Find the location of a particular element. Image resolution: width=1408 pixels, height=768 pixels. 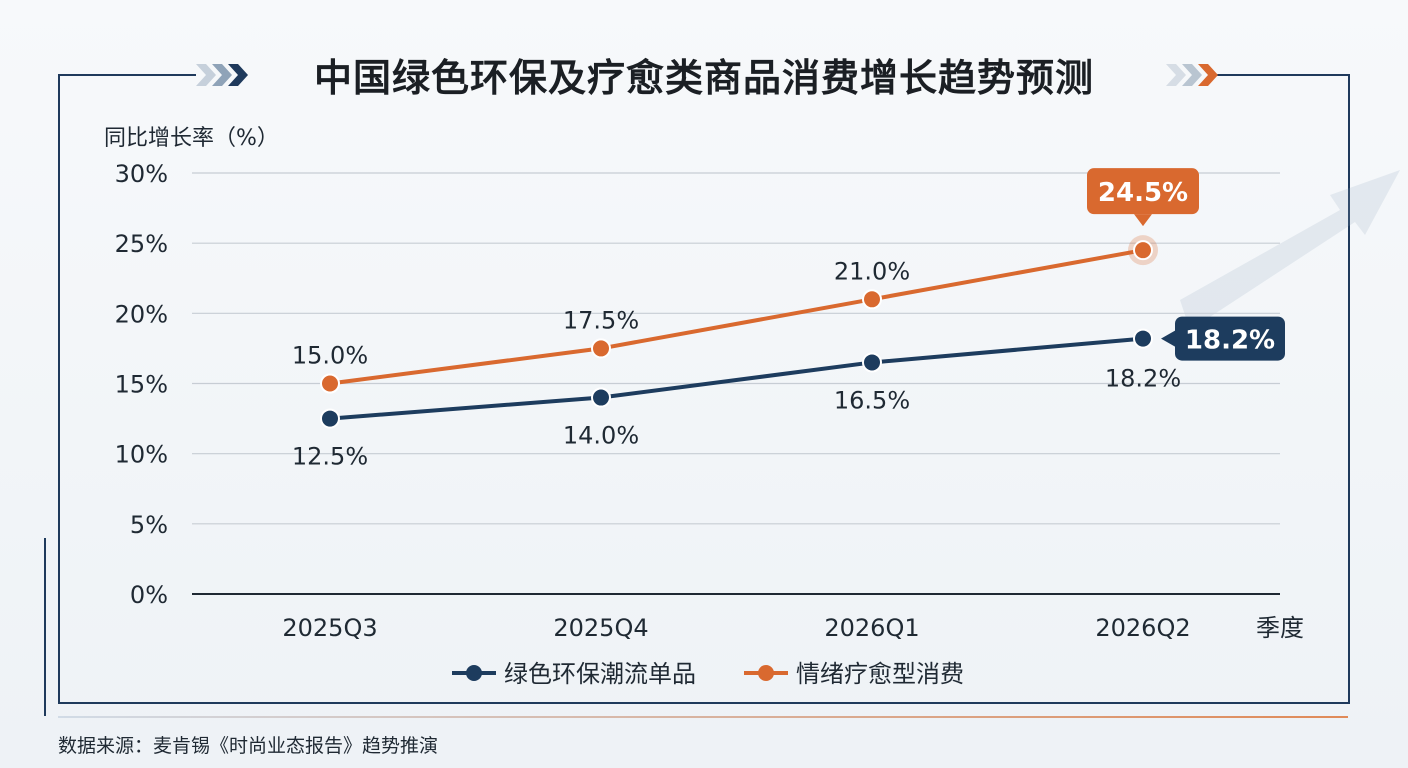

data-source-note: 数据来源：麦肯锡《时尚业态报告》趋势推演 is located at coordinates (248, 746).